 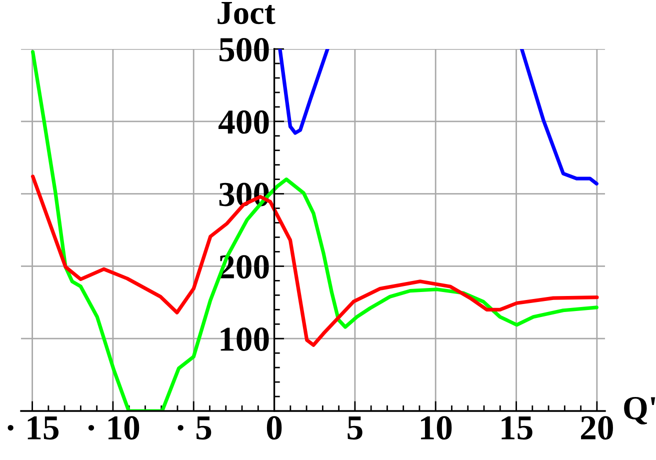 What do you see at coordinates (274, 428) in the screenshot?
I see `x-tick-label: 0` at bounding box center [274, 428].